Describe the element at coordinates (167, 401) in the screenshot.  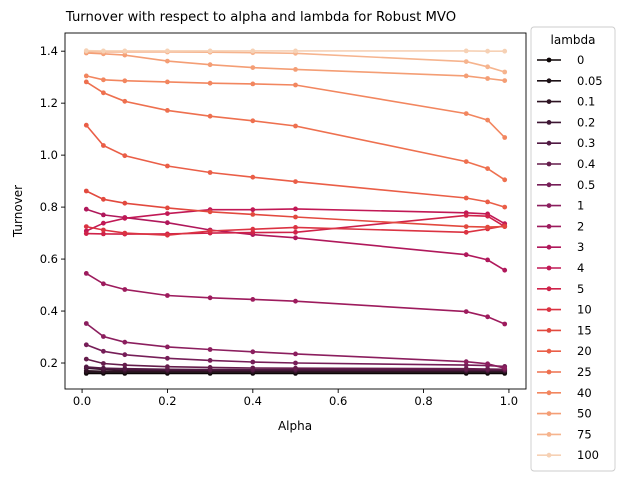
I see `x-tick-label: 0.2` at that location.